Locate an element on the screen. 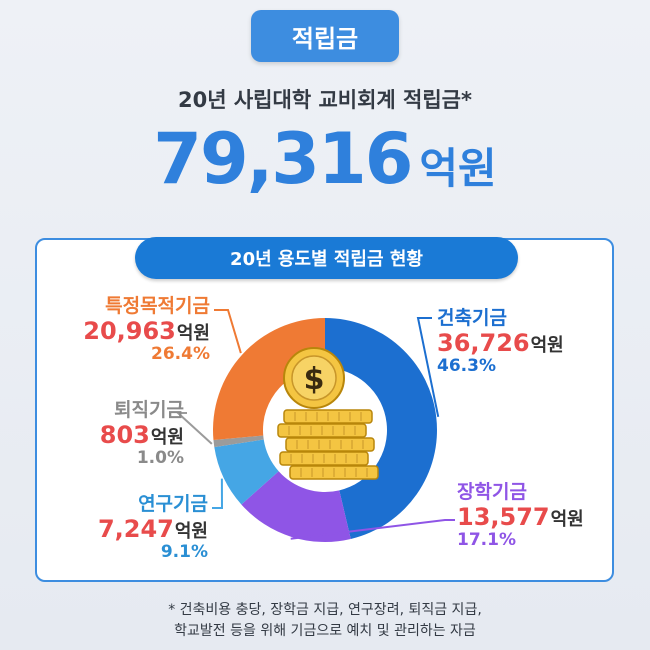 The image size is (650, 650). page-subtitle: 20년 사립대학 교비회계 적립금* is located at coordinates (325, 100).